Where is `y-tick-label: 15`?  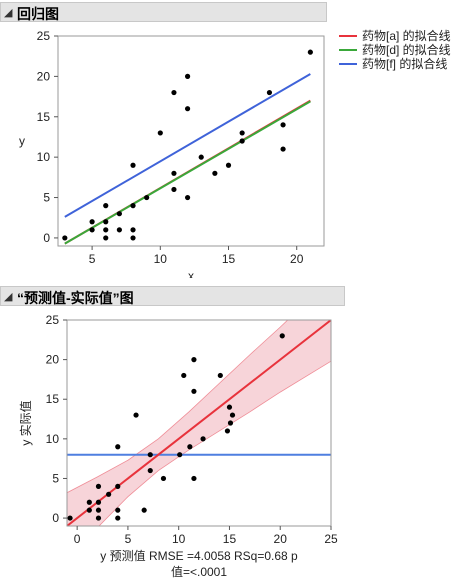
y-tick-label: 15 is located at coordinates (53, 399).